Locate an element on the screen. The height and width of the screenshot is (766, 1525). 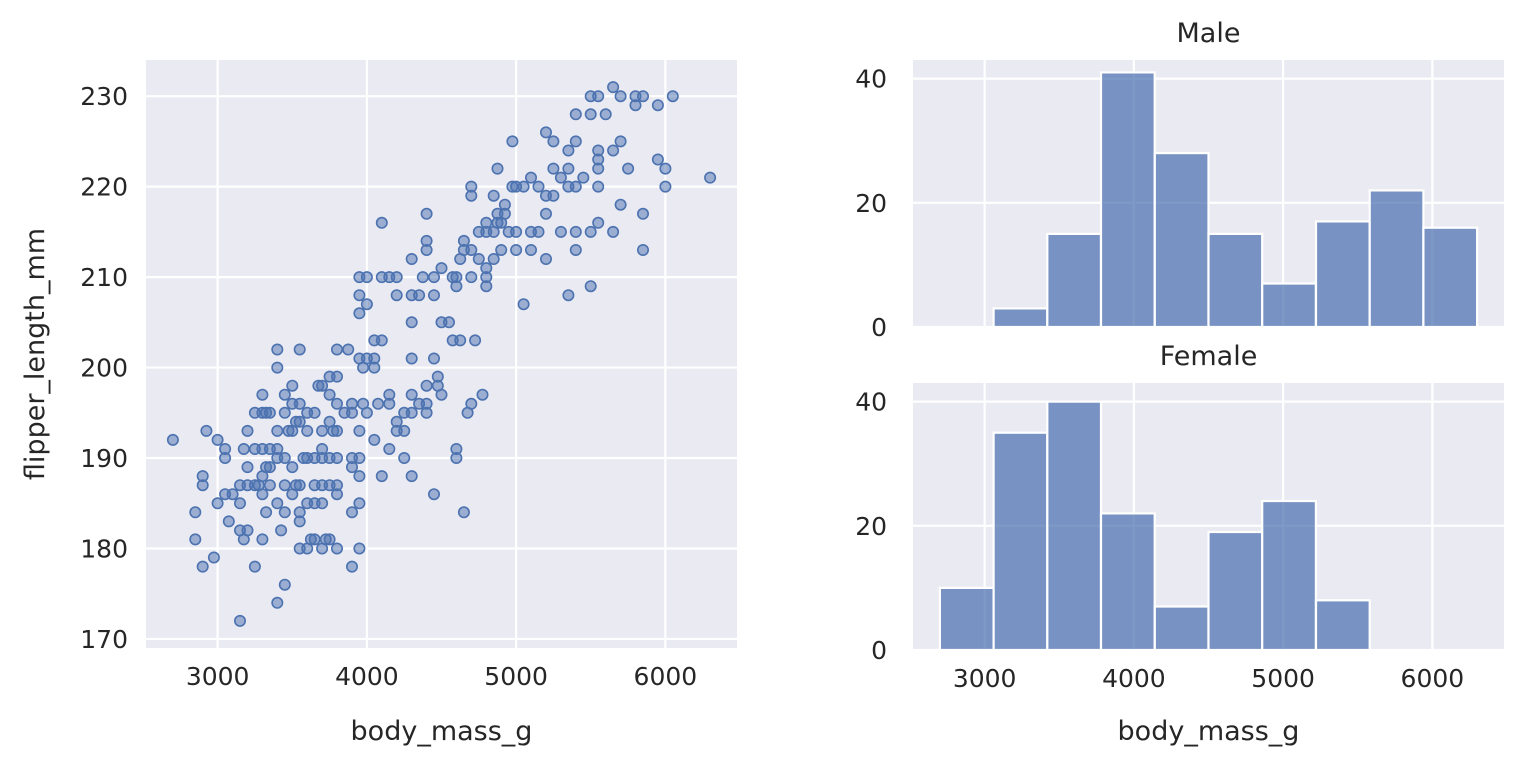
male-panel-title: Male is located at coordinates (1209, 33).